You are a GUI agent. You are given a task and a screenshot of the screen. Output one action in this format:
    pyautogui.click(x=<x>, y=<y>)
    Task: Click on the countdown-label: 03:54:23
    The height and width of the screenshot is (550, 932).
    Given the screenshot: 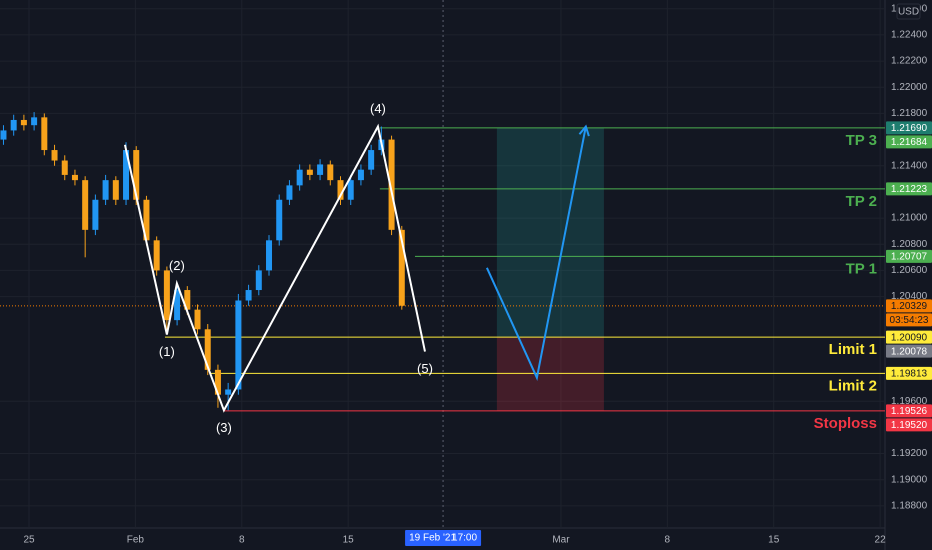 What is the action you would take?
    pyautogui.click(x=909, y=320)
    